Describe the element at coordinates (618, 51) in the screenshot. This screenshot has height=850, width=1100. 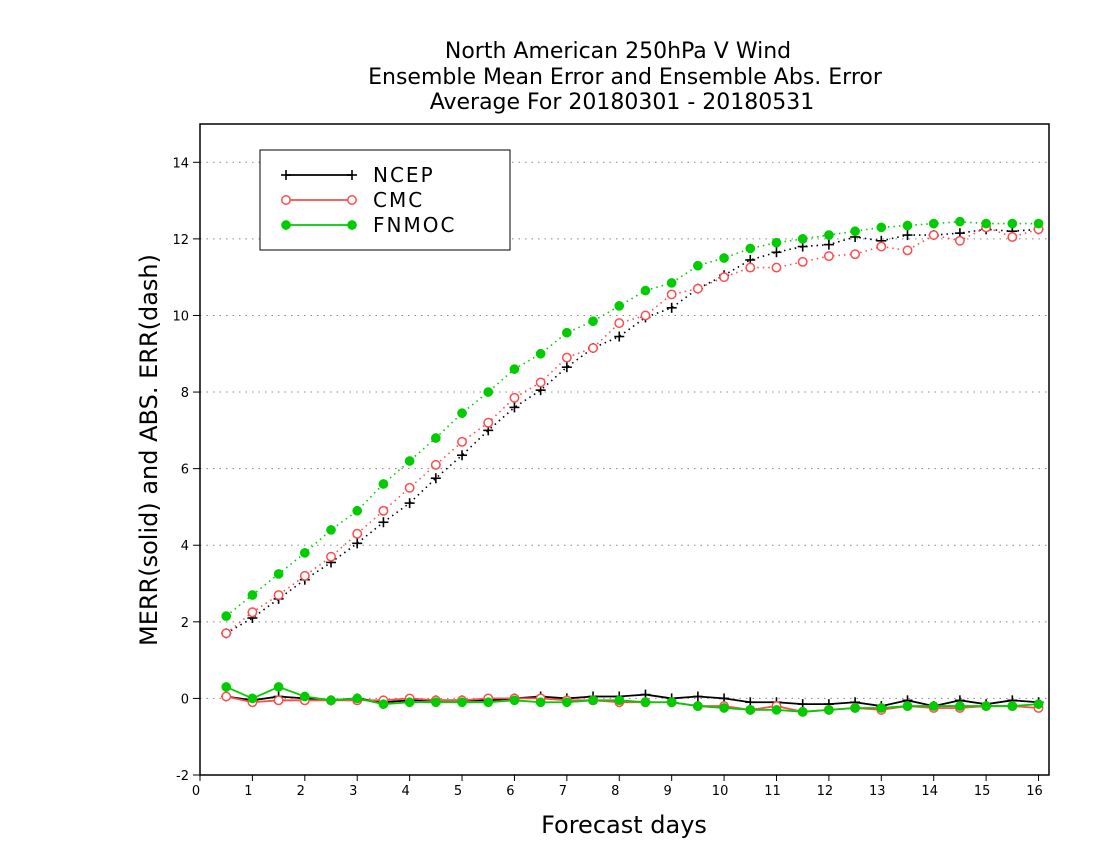
I see `title-line-1: North American 250hPa V Wind` at that location.